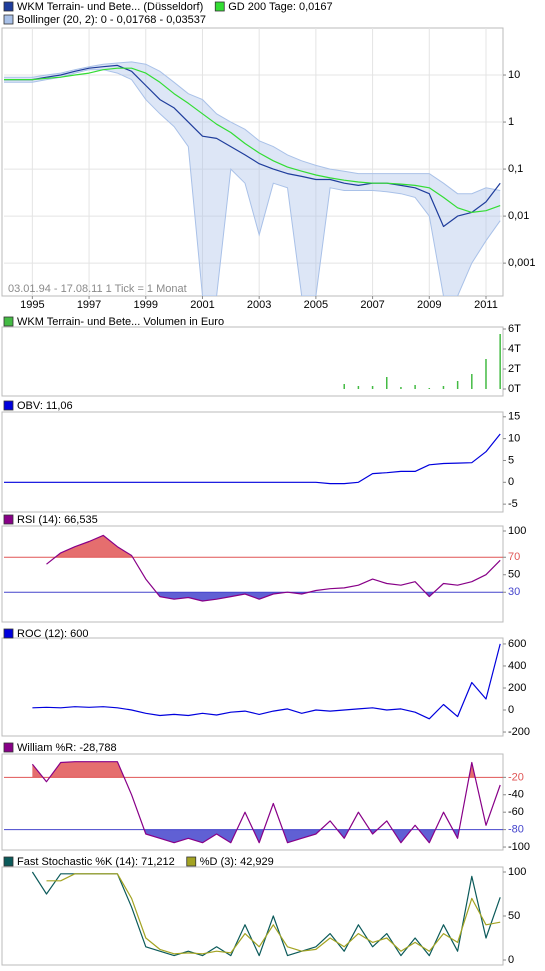 Image resolution: width=545 pixels, height=971 pixels. Describe the element at coordinates (89, 305) in the screenshot. I see `x-tick-label: 1997` at that location.